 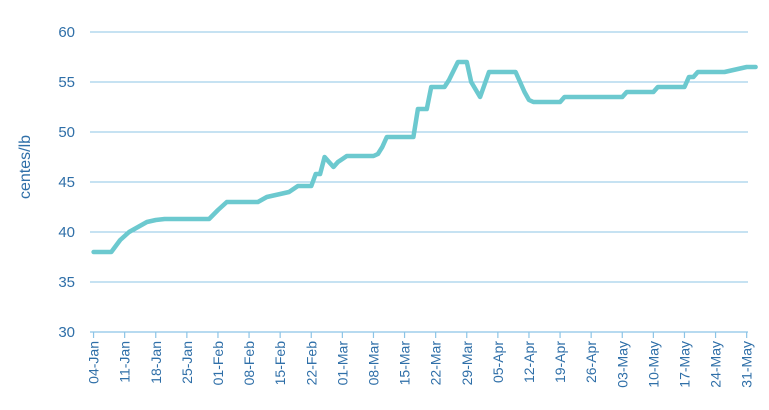 What do you see at coordinates (66, 32) in the screenshot?
I see `y-tick-label: 60` at bounding box center [66, 32].